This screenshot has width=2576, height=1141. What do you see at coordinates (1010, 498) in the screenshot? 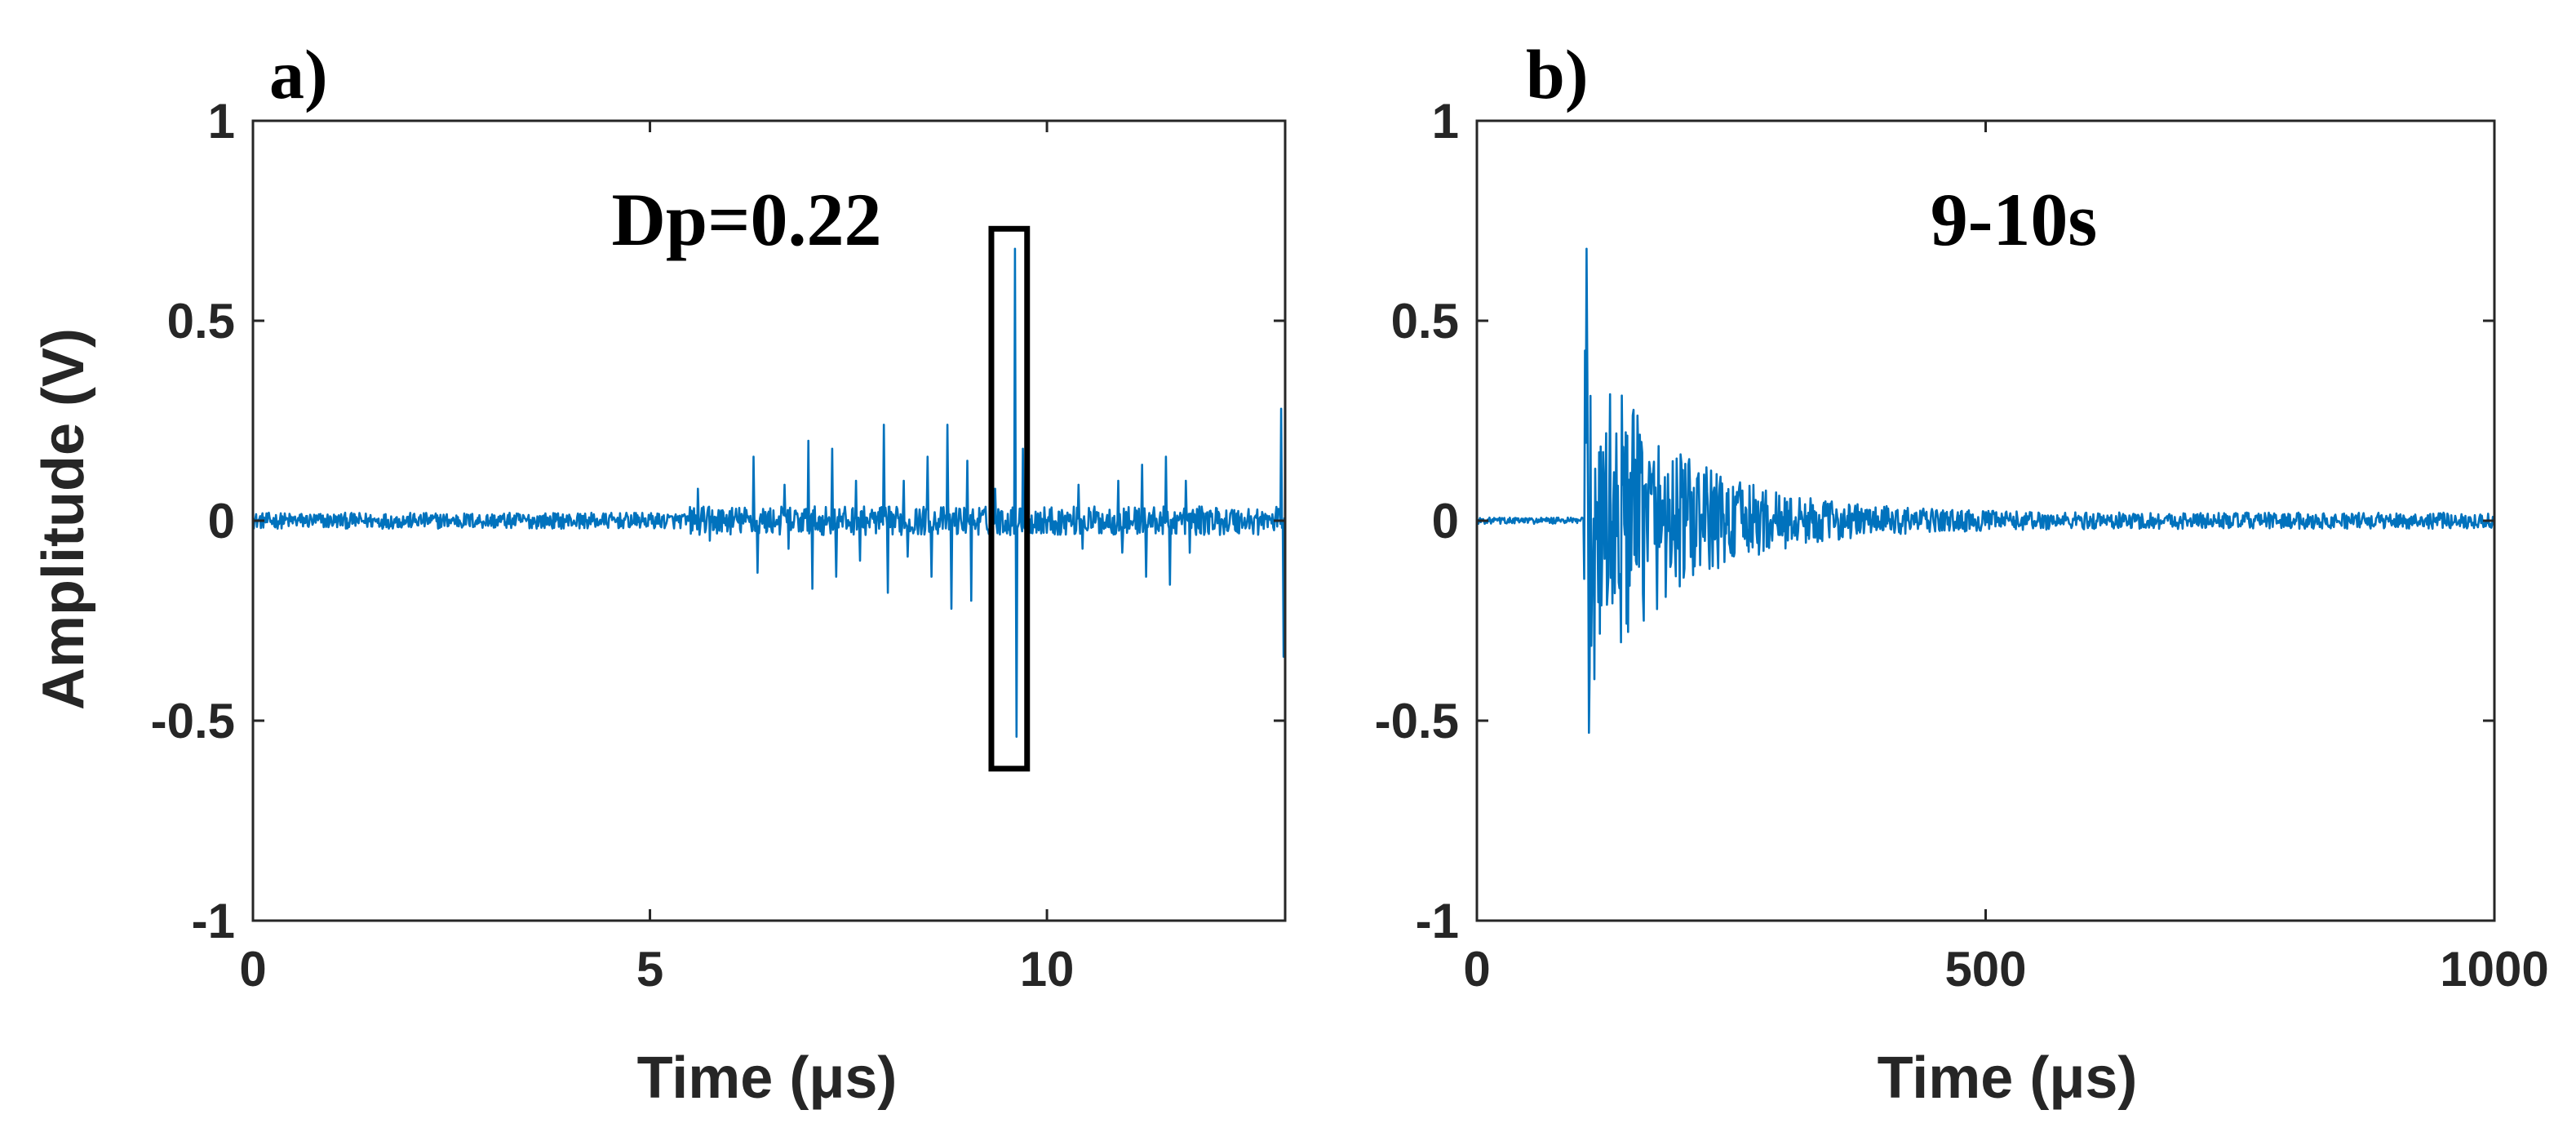
I see `panel-a-highlight-box` at bounding box center [1010, 498].